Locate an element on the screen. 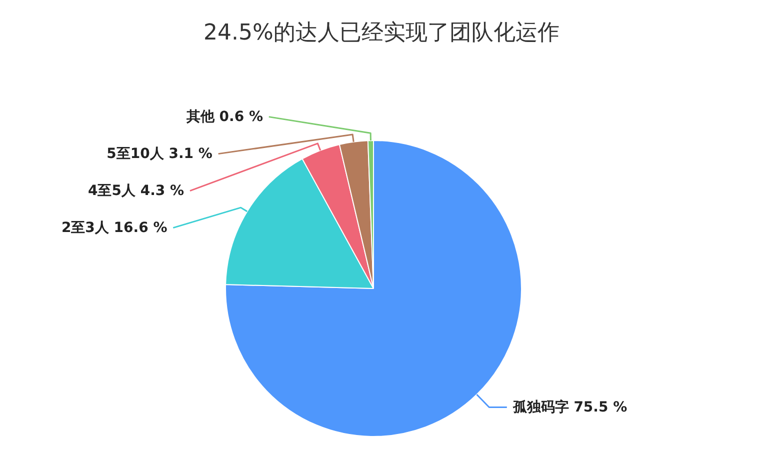 Image resolution: width=762 pixels, height=465 pixels. slice-label: 5至10人 3.1 % is located at coordinates (159, 154).